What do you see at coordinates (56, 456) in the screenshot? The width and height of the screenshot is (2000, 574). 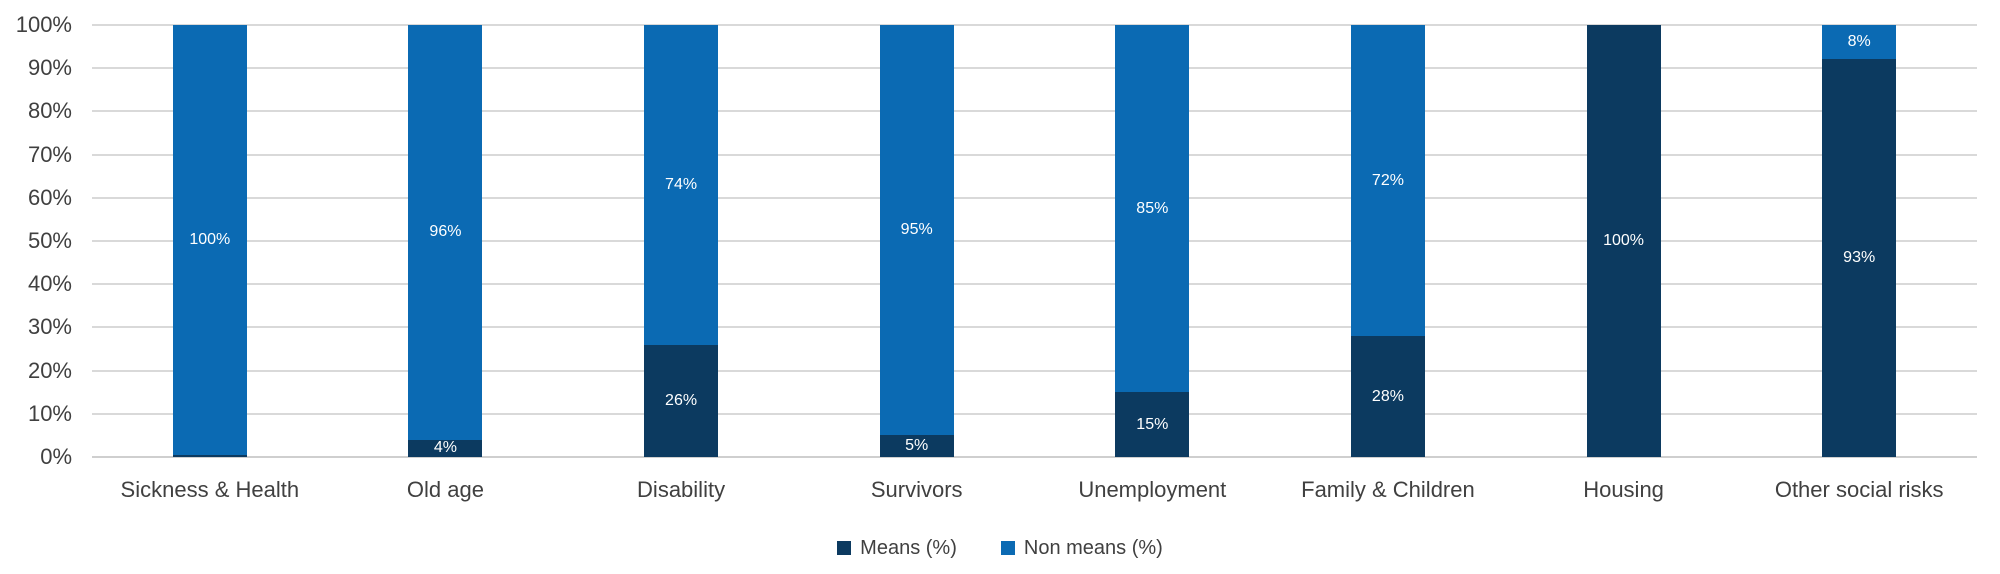 I see `y-axis-tick-label: 0%` at bounding box center [56, 456].